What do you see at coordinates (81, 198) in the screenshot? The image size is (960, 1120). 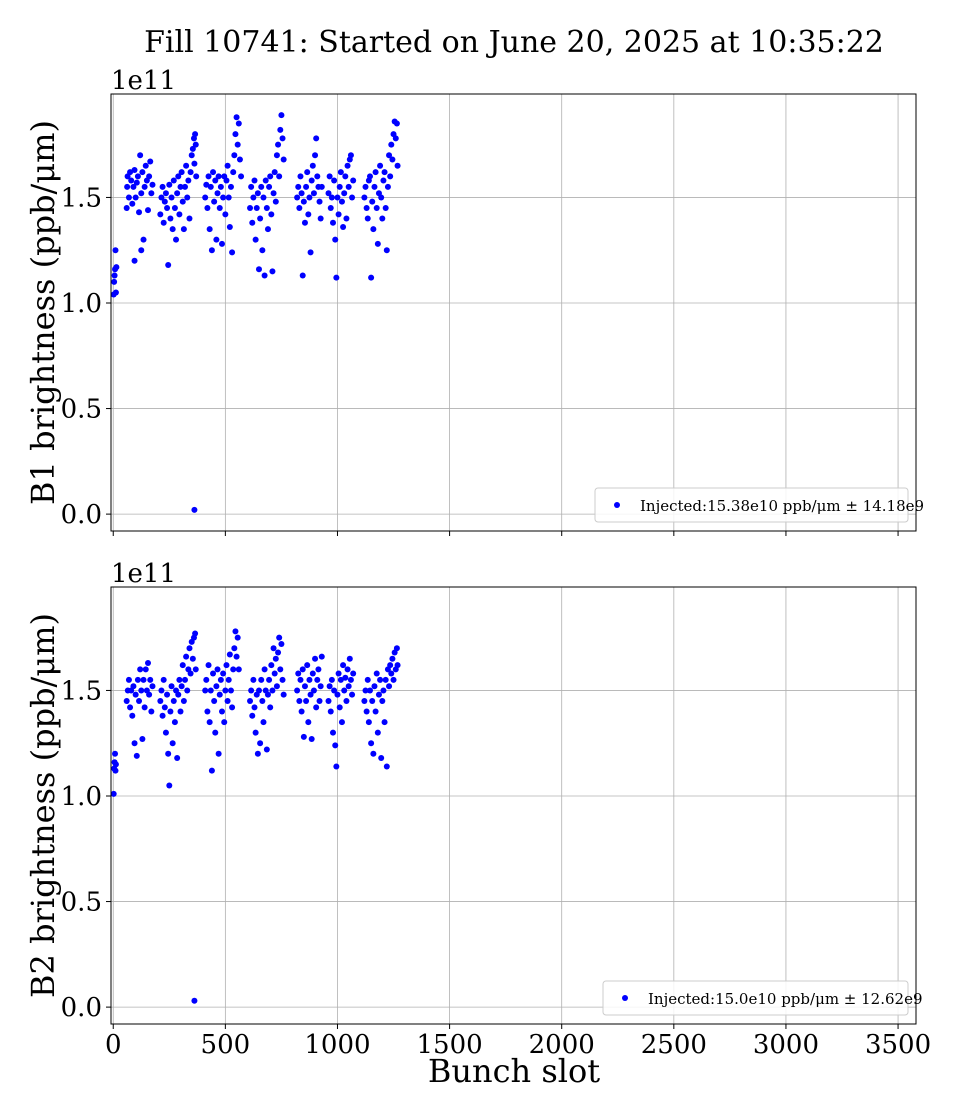 I see `y-tick-label: 1.5` at bounding box center [81, 198].